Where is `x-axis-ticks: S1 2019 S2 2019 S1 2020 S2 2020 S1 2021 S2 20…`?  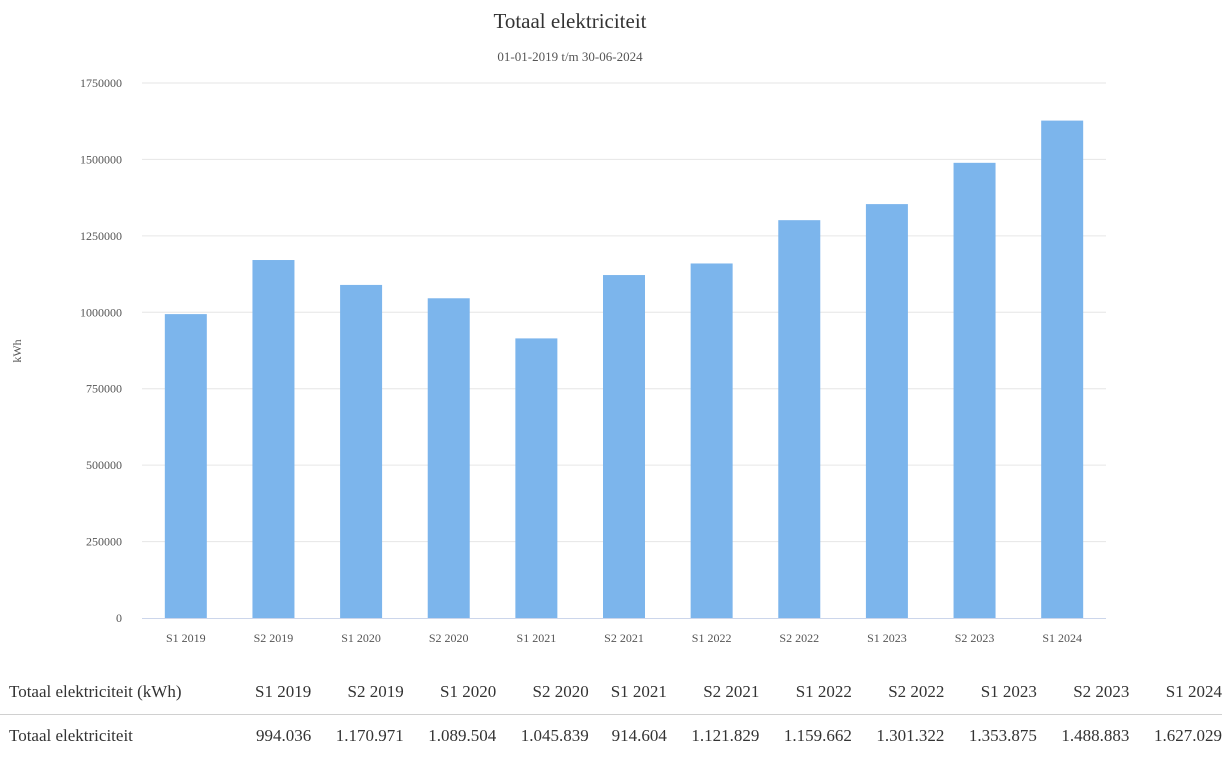
x-axis-ticks: S1 2019 S2 2019 S1 2020 S2 2020 S1 2021 S2 20… is located at coordinates (624, 638).